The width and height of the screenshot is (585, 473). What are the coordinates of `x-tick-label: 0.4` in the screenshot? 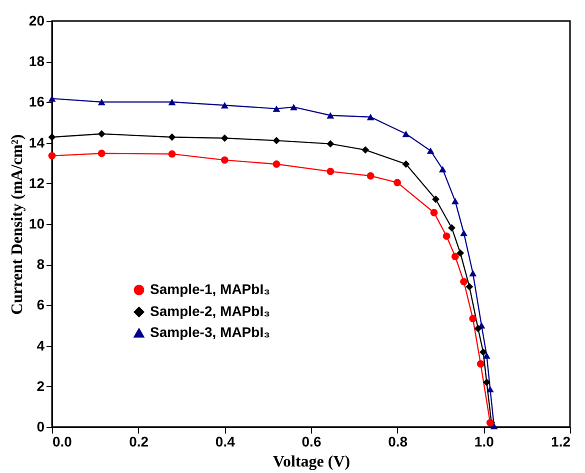 It's located at (225, 442).